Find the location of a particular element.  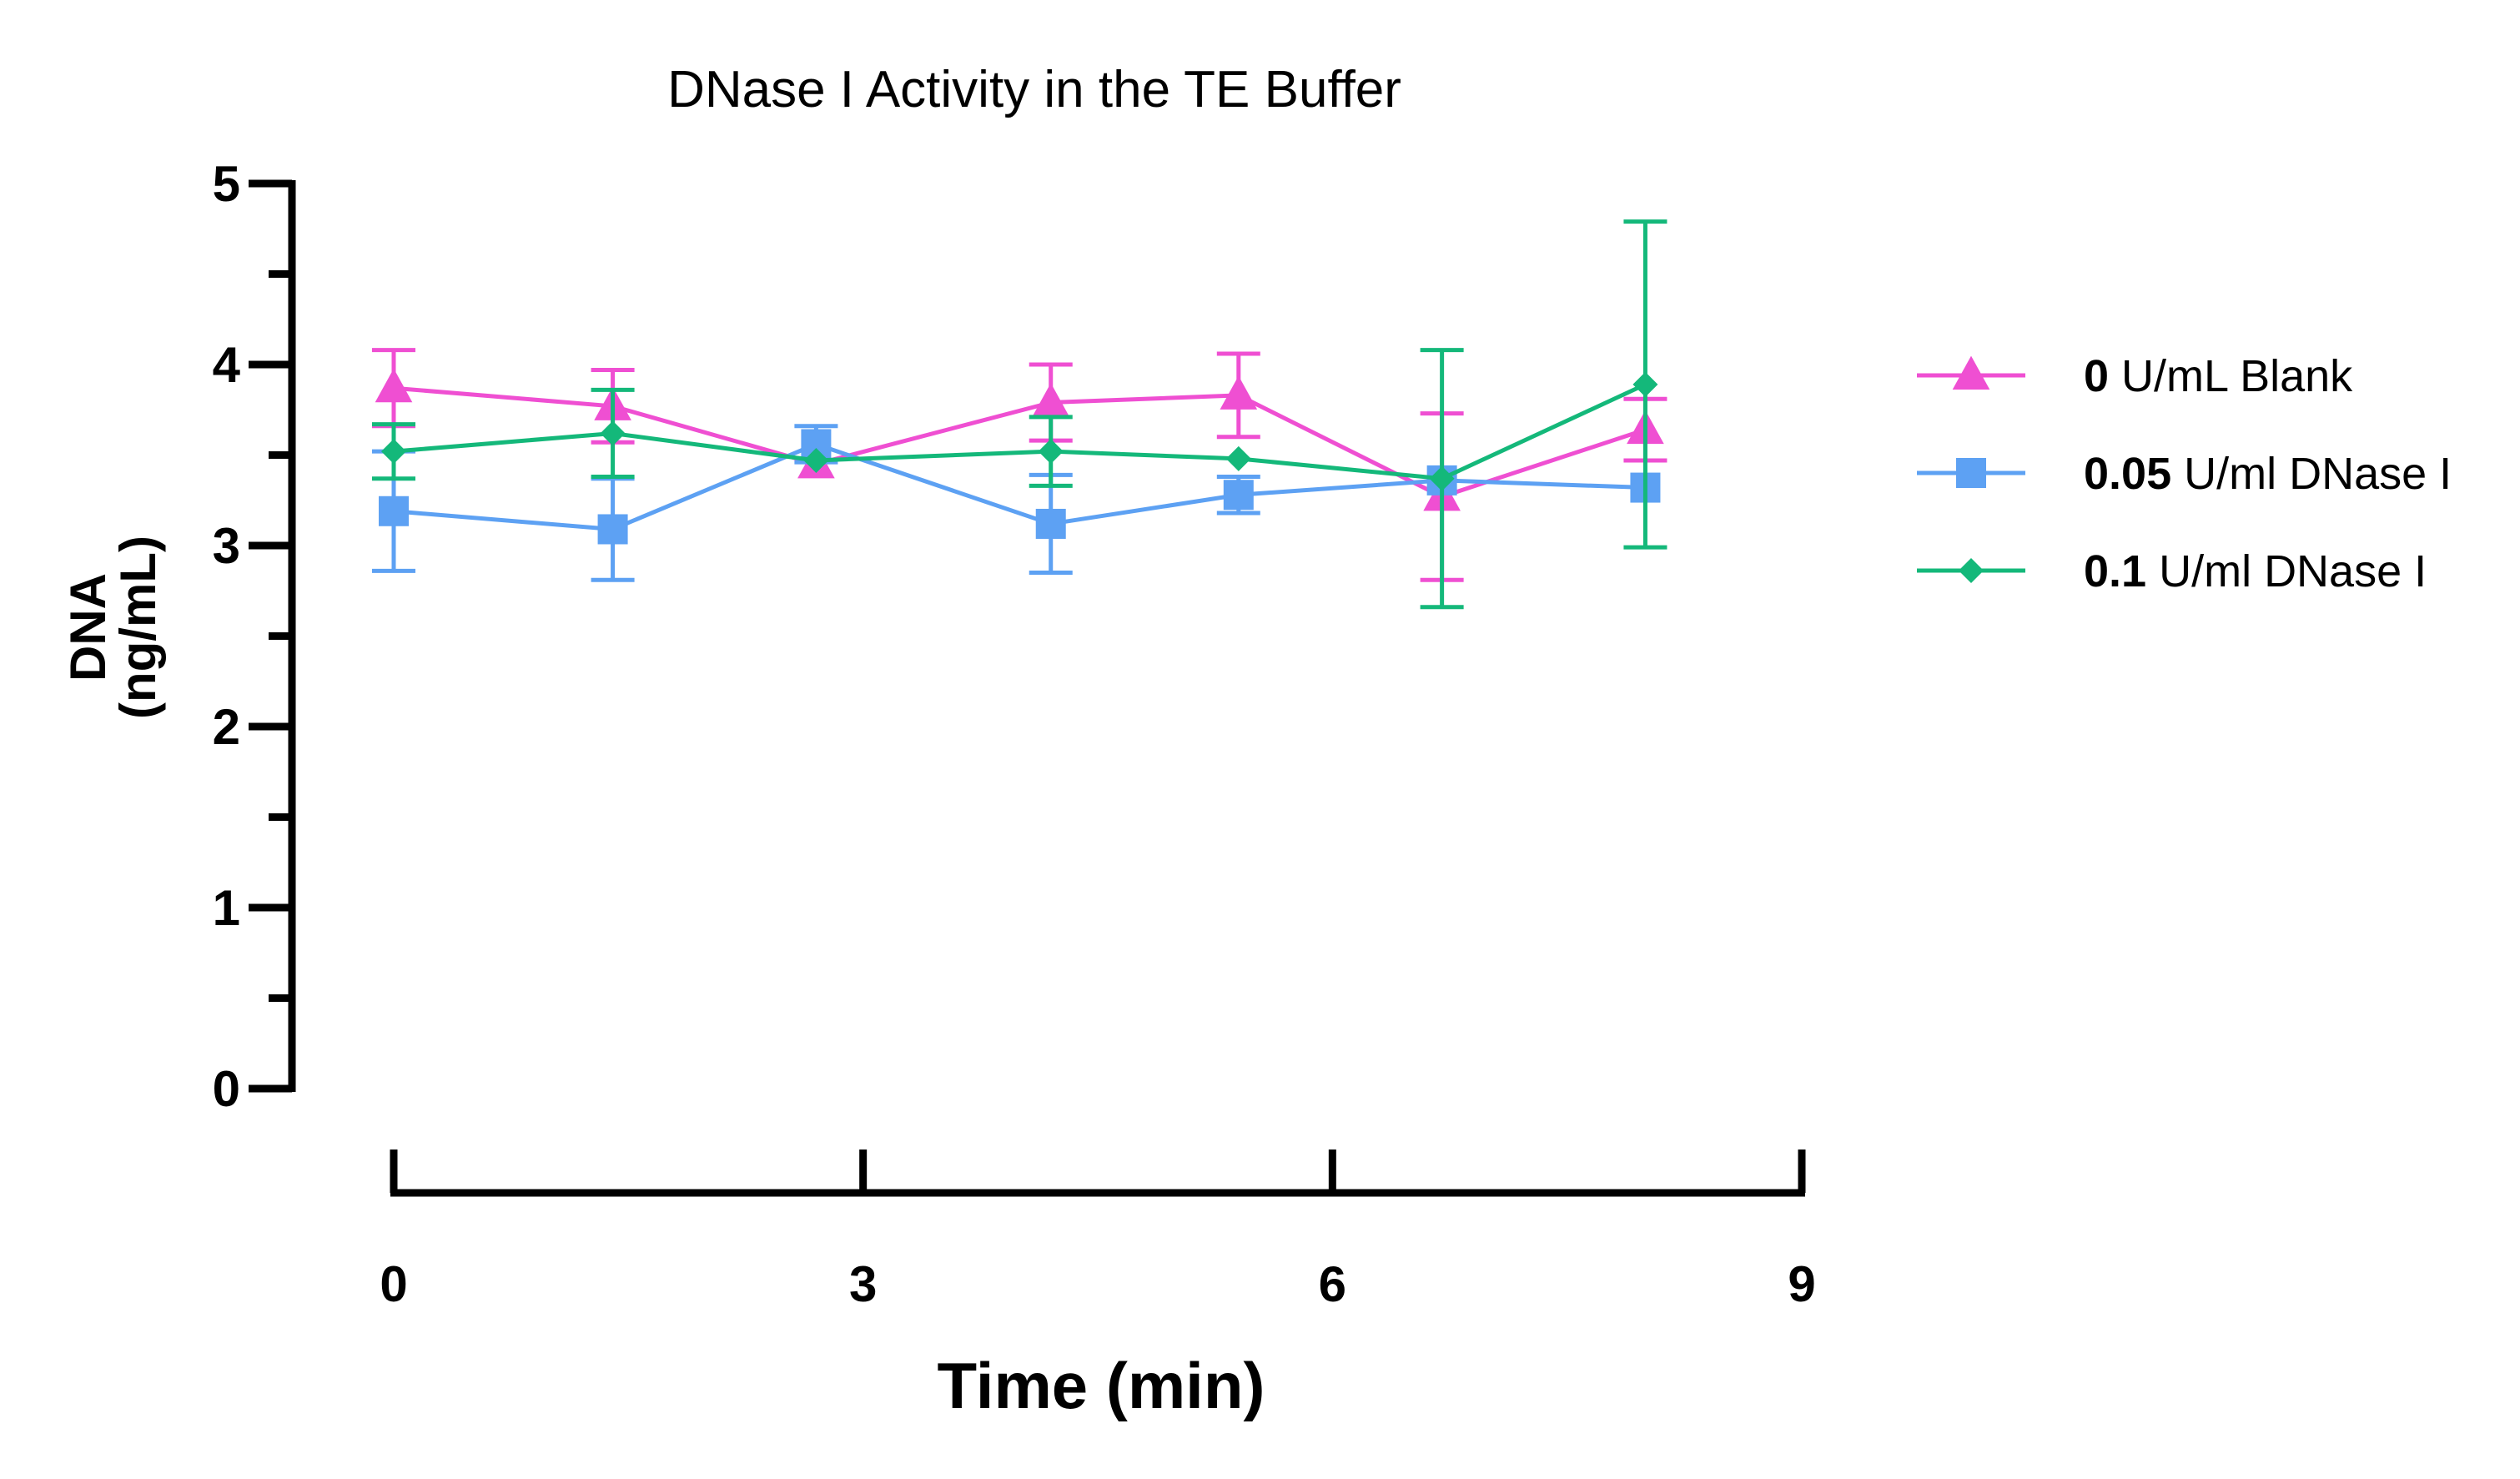

legend-label: 0.1 U/ml DNase I is located at coordinates (2255, 571).